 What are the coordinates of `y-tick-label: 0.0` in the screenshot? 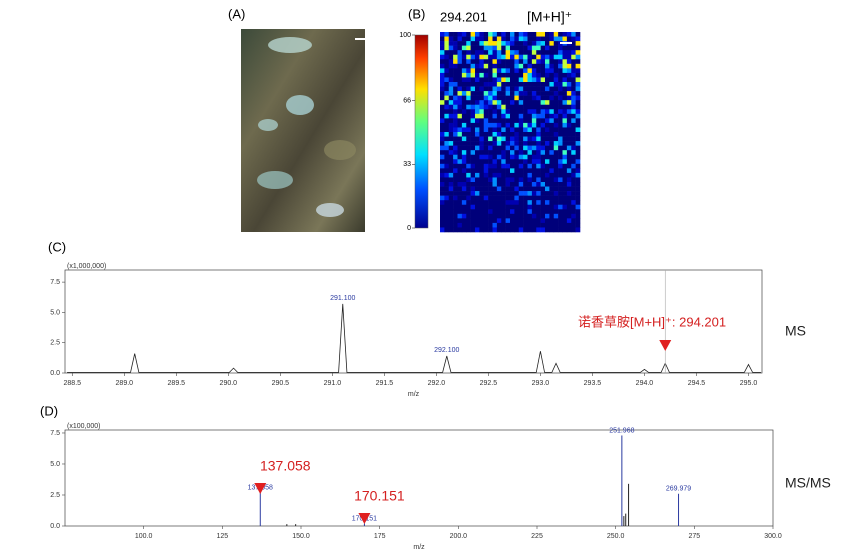 It's located at (55, 373).